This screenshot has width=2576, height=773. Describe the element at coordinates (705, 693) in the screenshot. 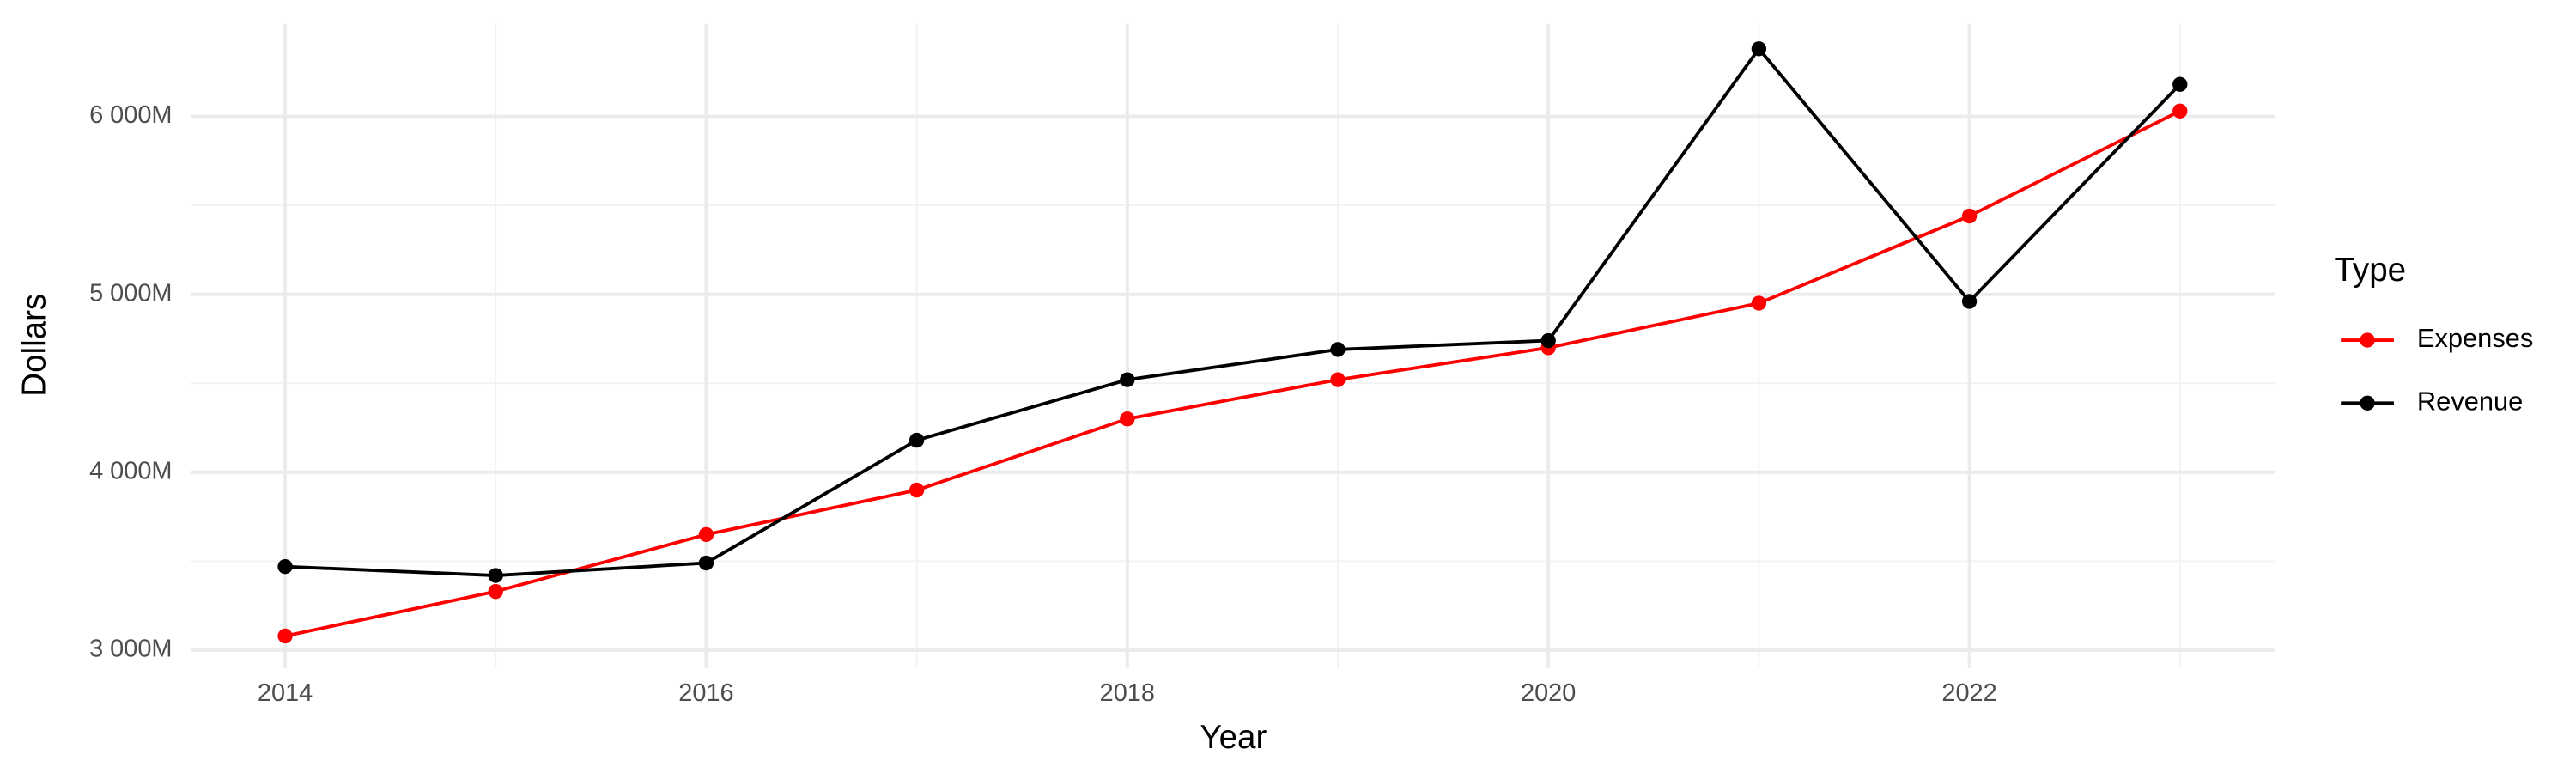

I see `x-tick-label: 2016` at that location.